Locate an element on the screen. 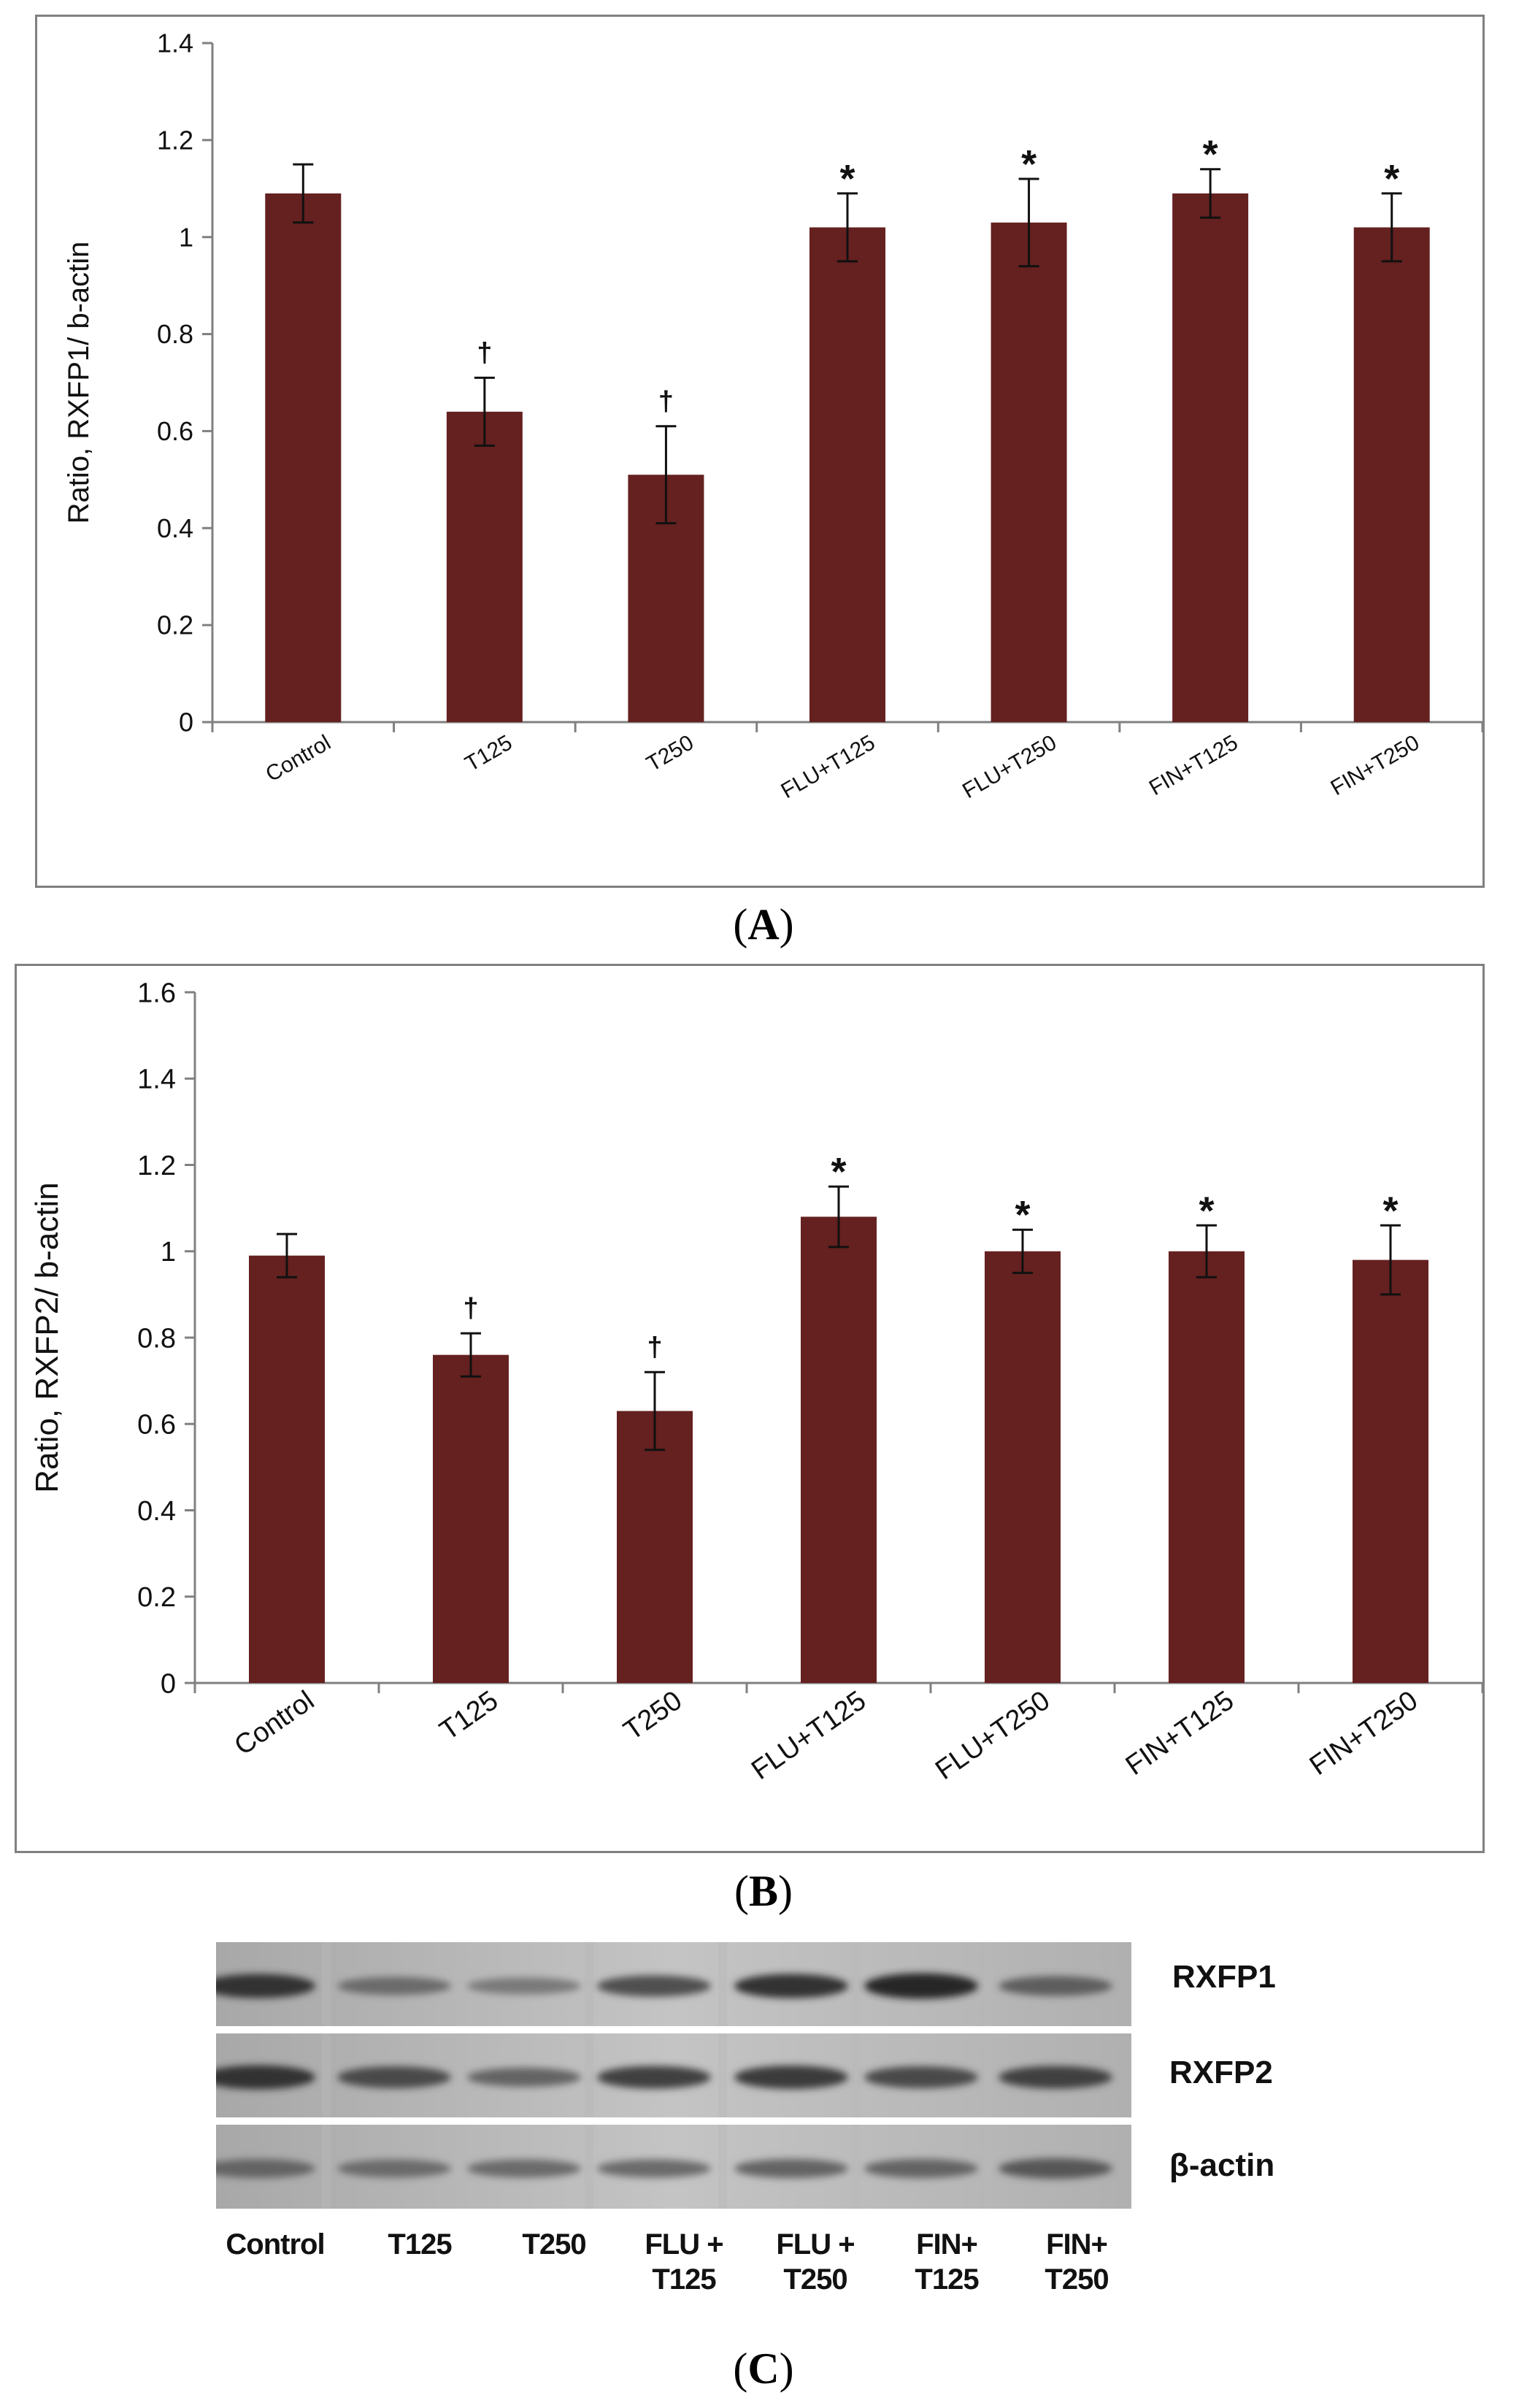 The height and width of the screenshot is (2408, 1527). lane-label-flu-t125: FLU + T125 is located at coordinates (684, 2262).